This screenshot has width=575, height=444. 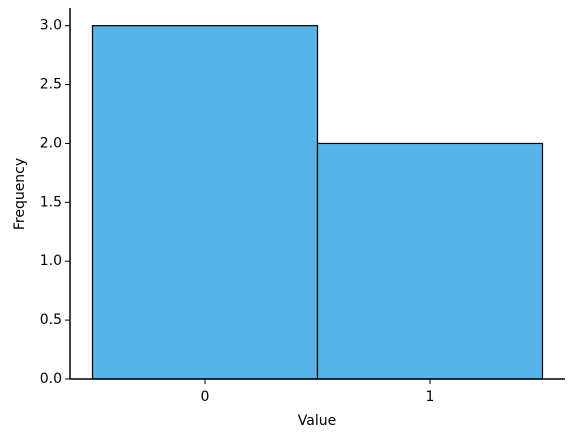 I want to click on x-axis-label: Value, so click(x=317, y=421).